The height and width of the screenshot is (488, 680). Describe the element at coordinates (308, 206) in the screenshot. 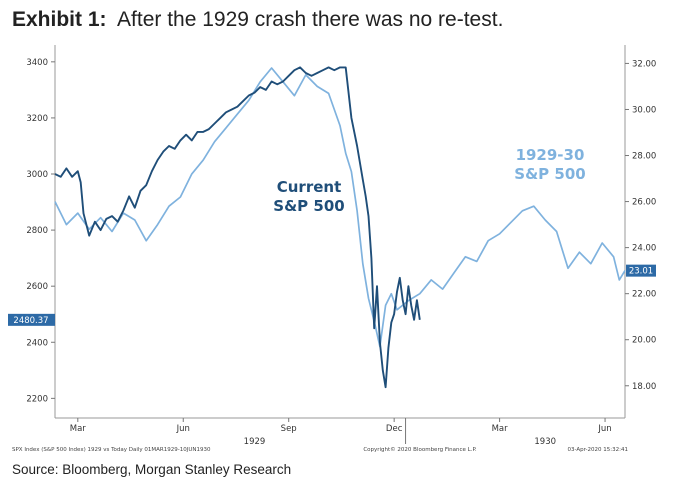

I see `series-label-current-line2: S&P 500` at that location.